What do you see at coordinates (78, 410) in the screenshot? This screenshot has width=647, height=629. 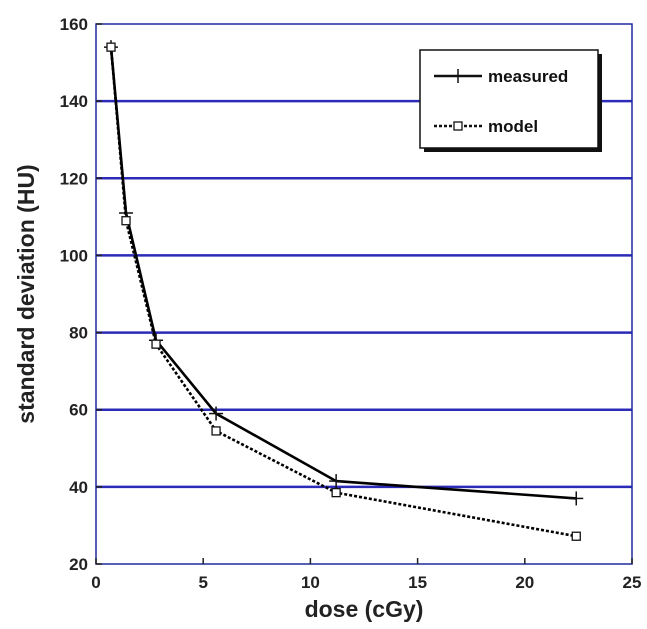 I see `y-tick-label-60: 60` at bounding box center [78, 410].